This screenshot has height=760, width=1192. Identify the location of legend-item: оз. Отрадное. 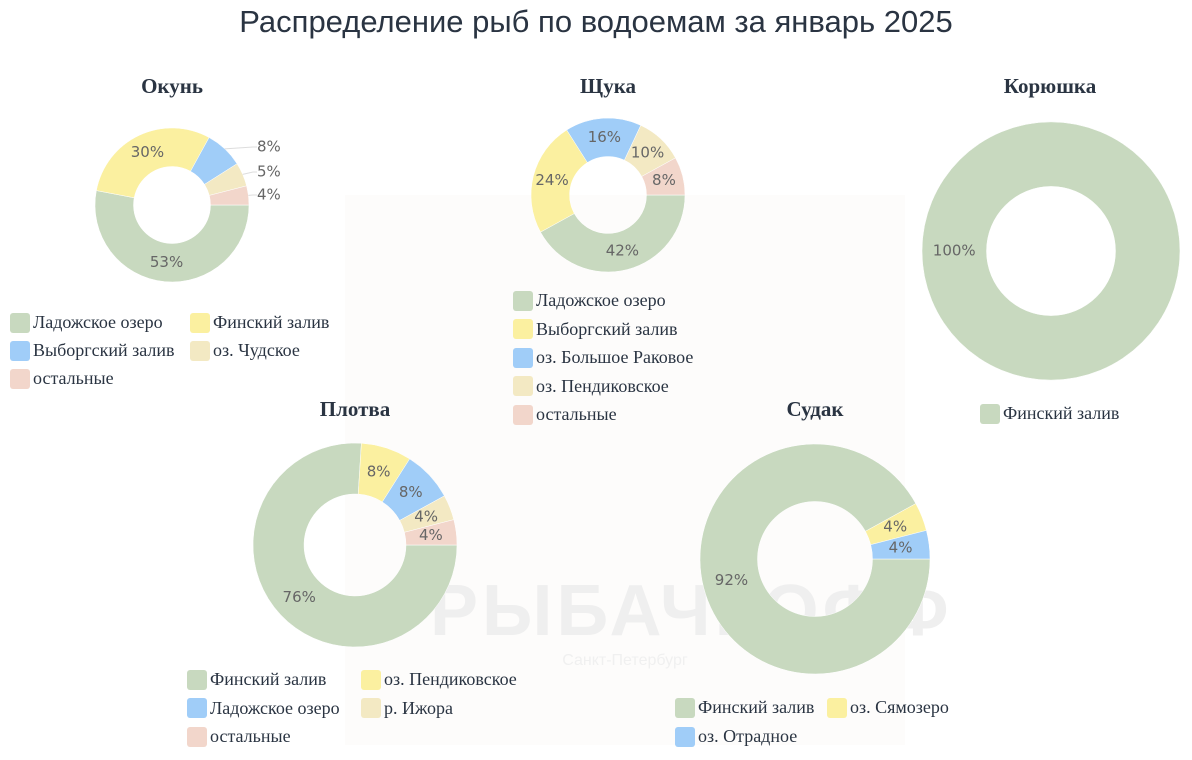
(736, 736).